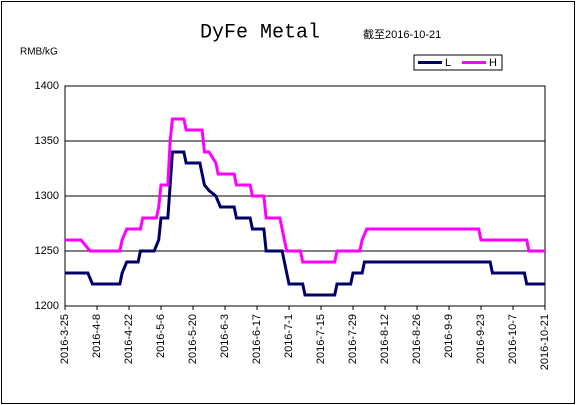  I want to click on legend-label: H, so click(493, 63).